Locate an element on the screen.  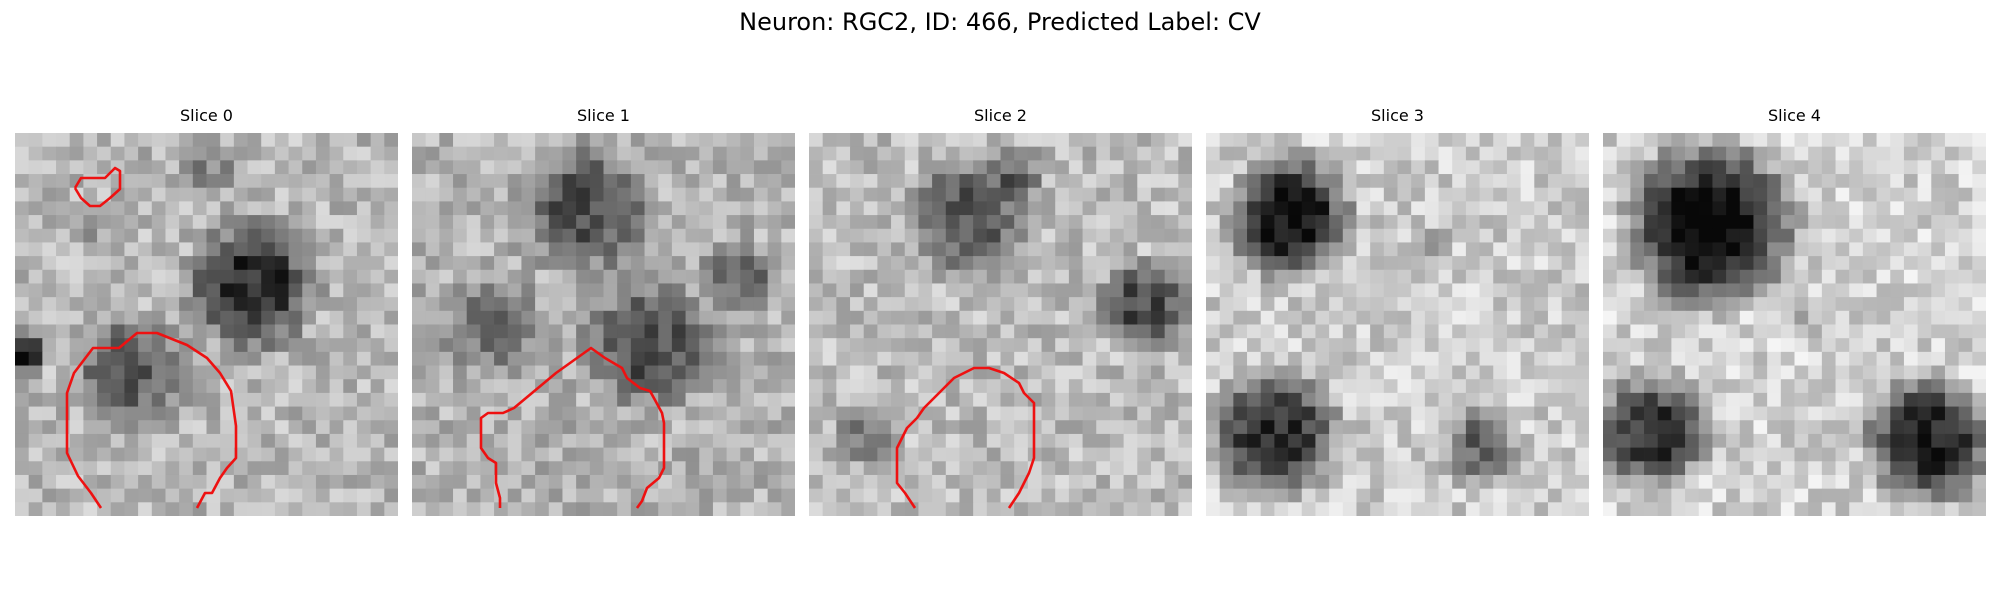
slice-panel-4: Slice 4 is located at coordinates (1794, 310).